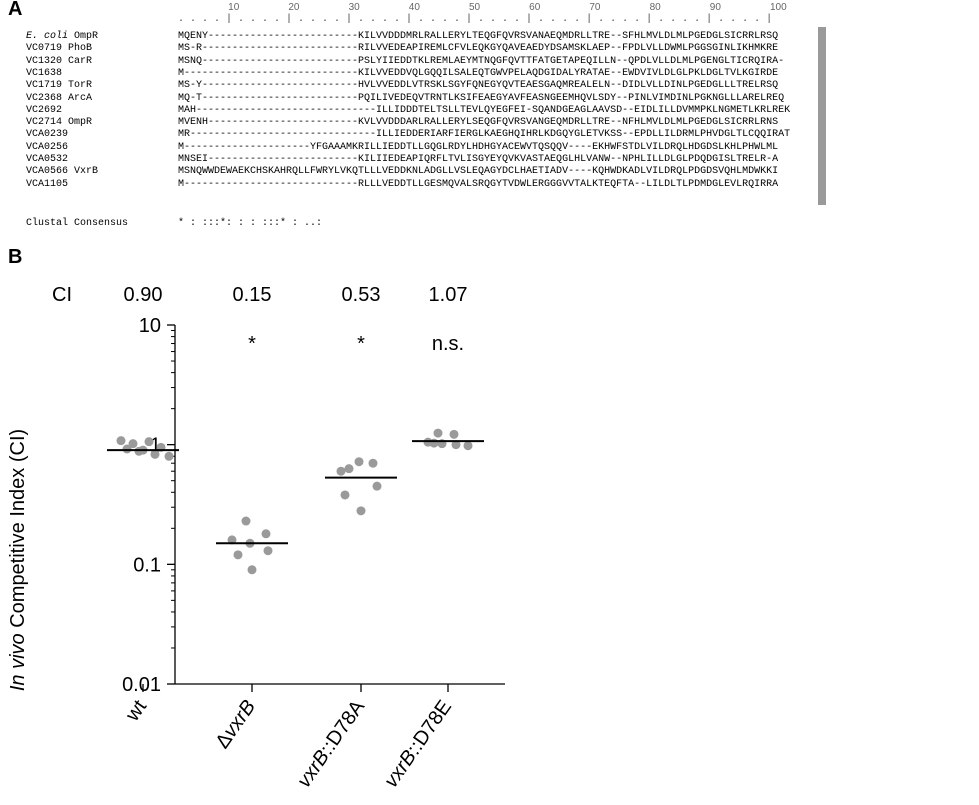 The image size is (979, 805). Describe the element at coordinates (595, 7) in the screenshot. I see `ruler-number: 70` at that location.